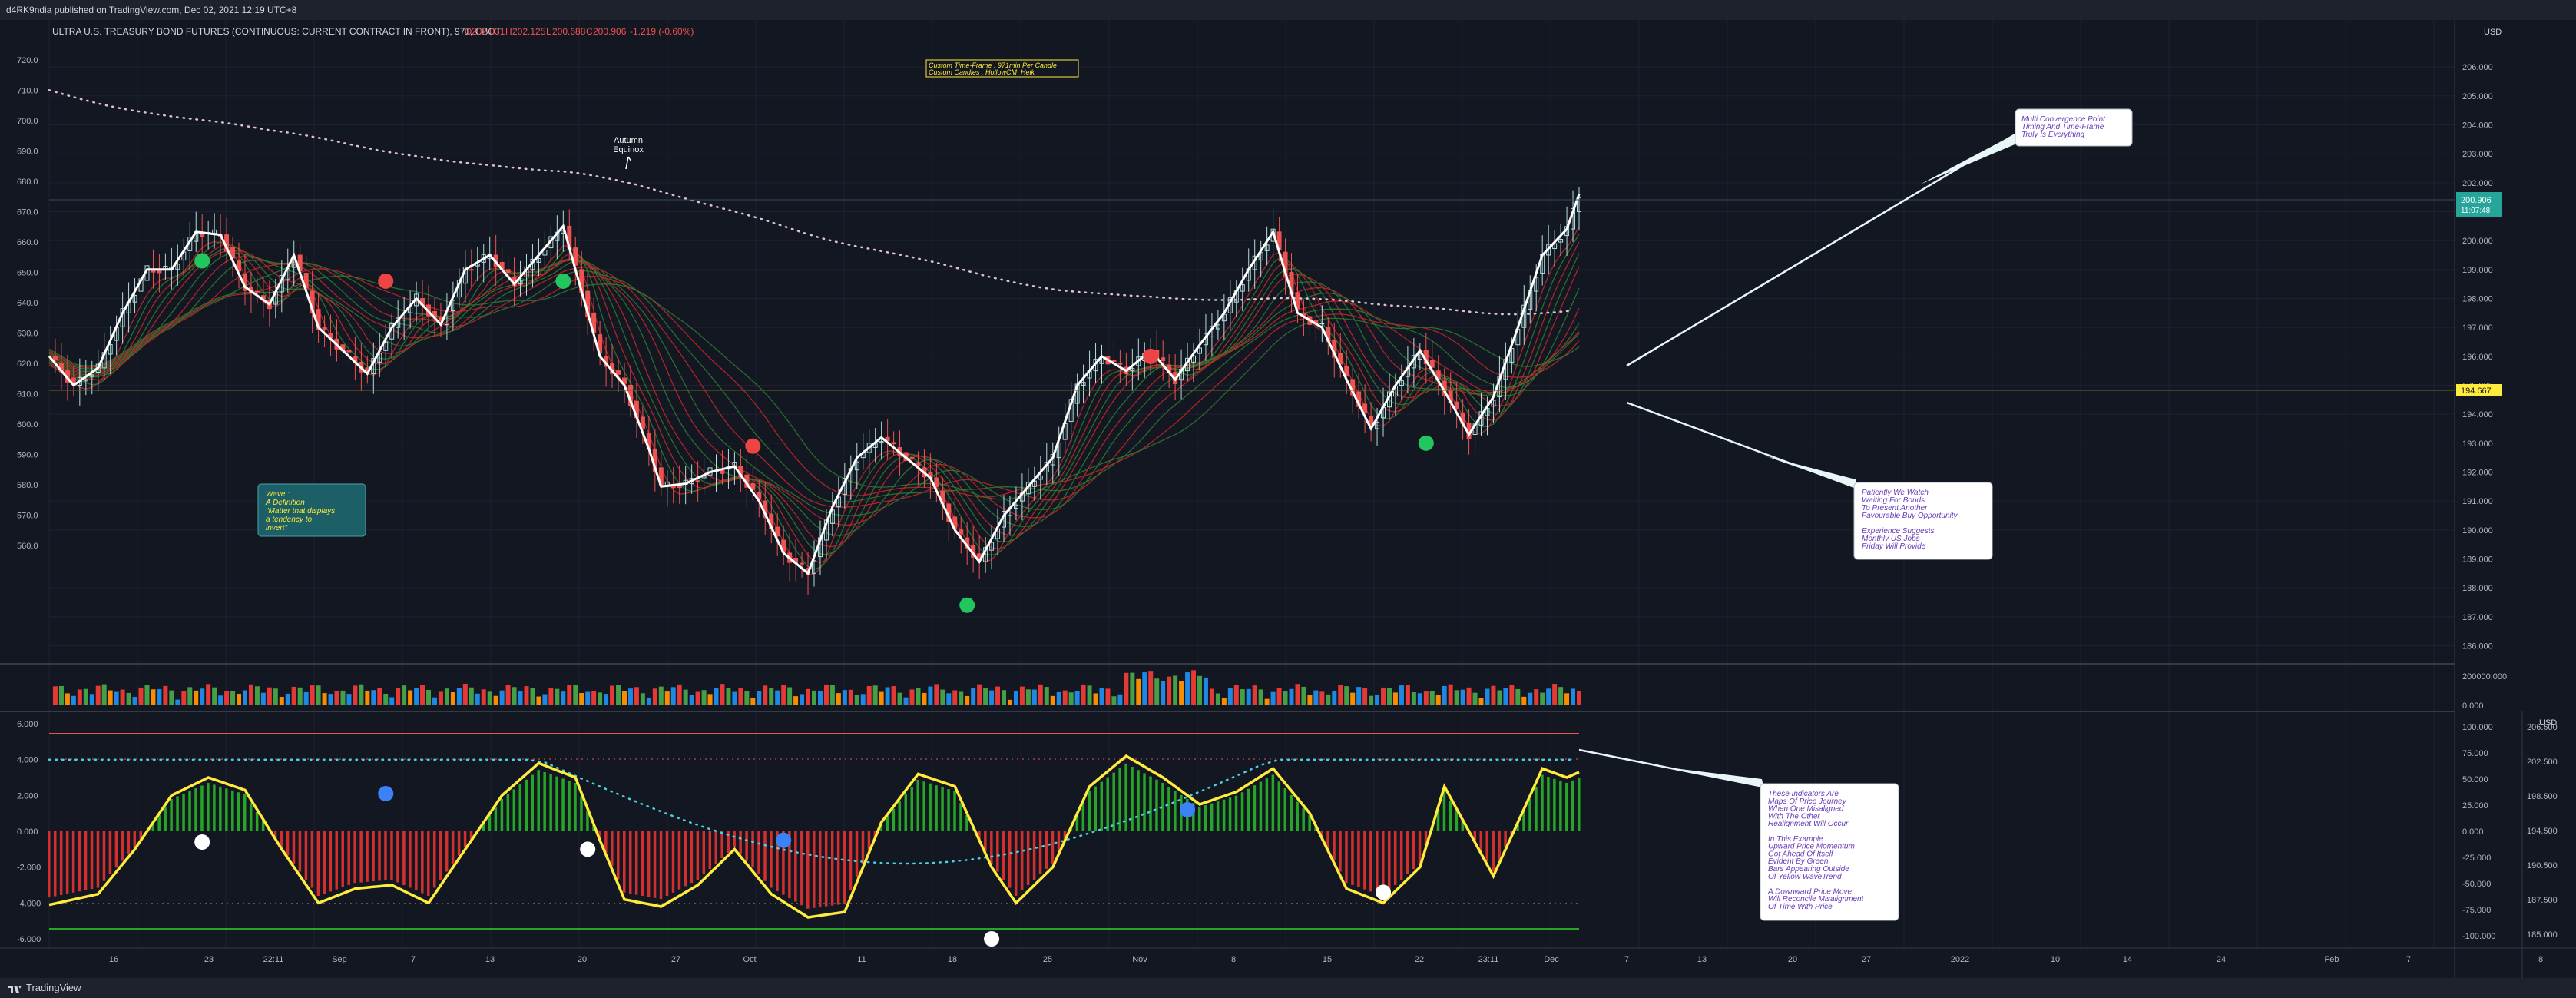 The width and height of the screenshot is (2576, 998). I want to click on arrow-icon, so click(628, 163).